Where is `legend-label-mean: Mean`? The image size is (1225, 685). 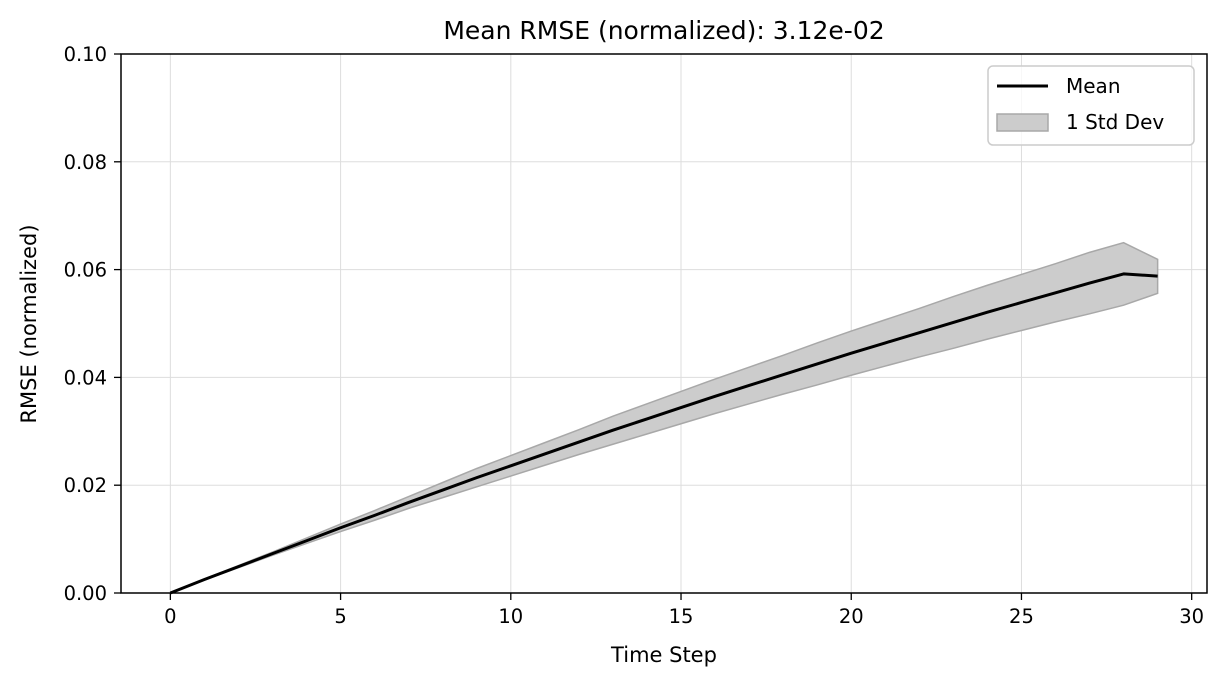
legend-label-mean: Mean is located at coordinates (1093, 86).